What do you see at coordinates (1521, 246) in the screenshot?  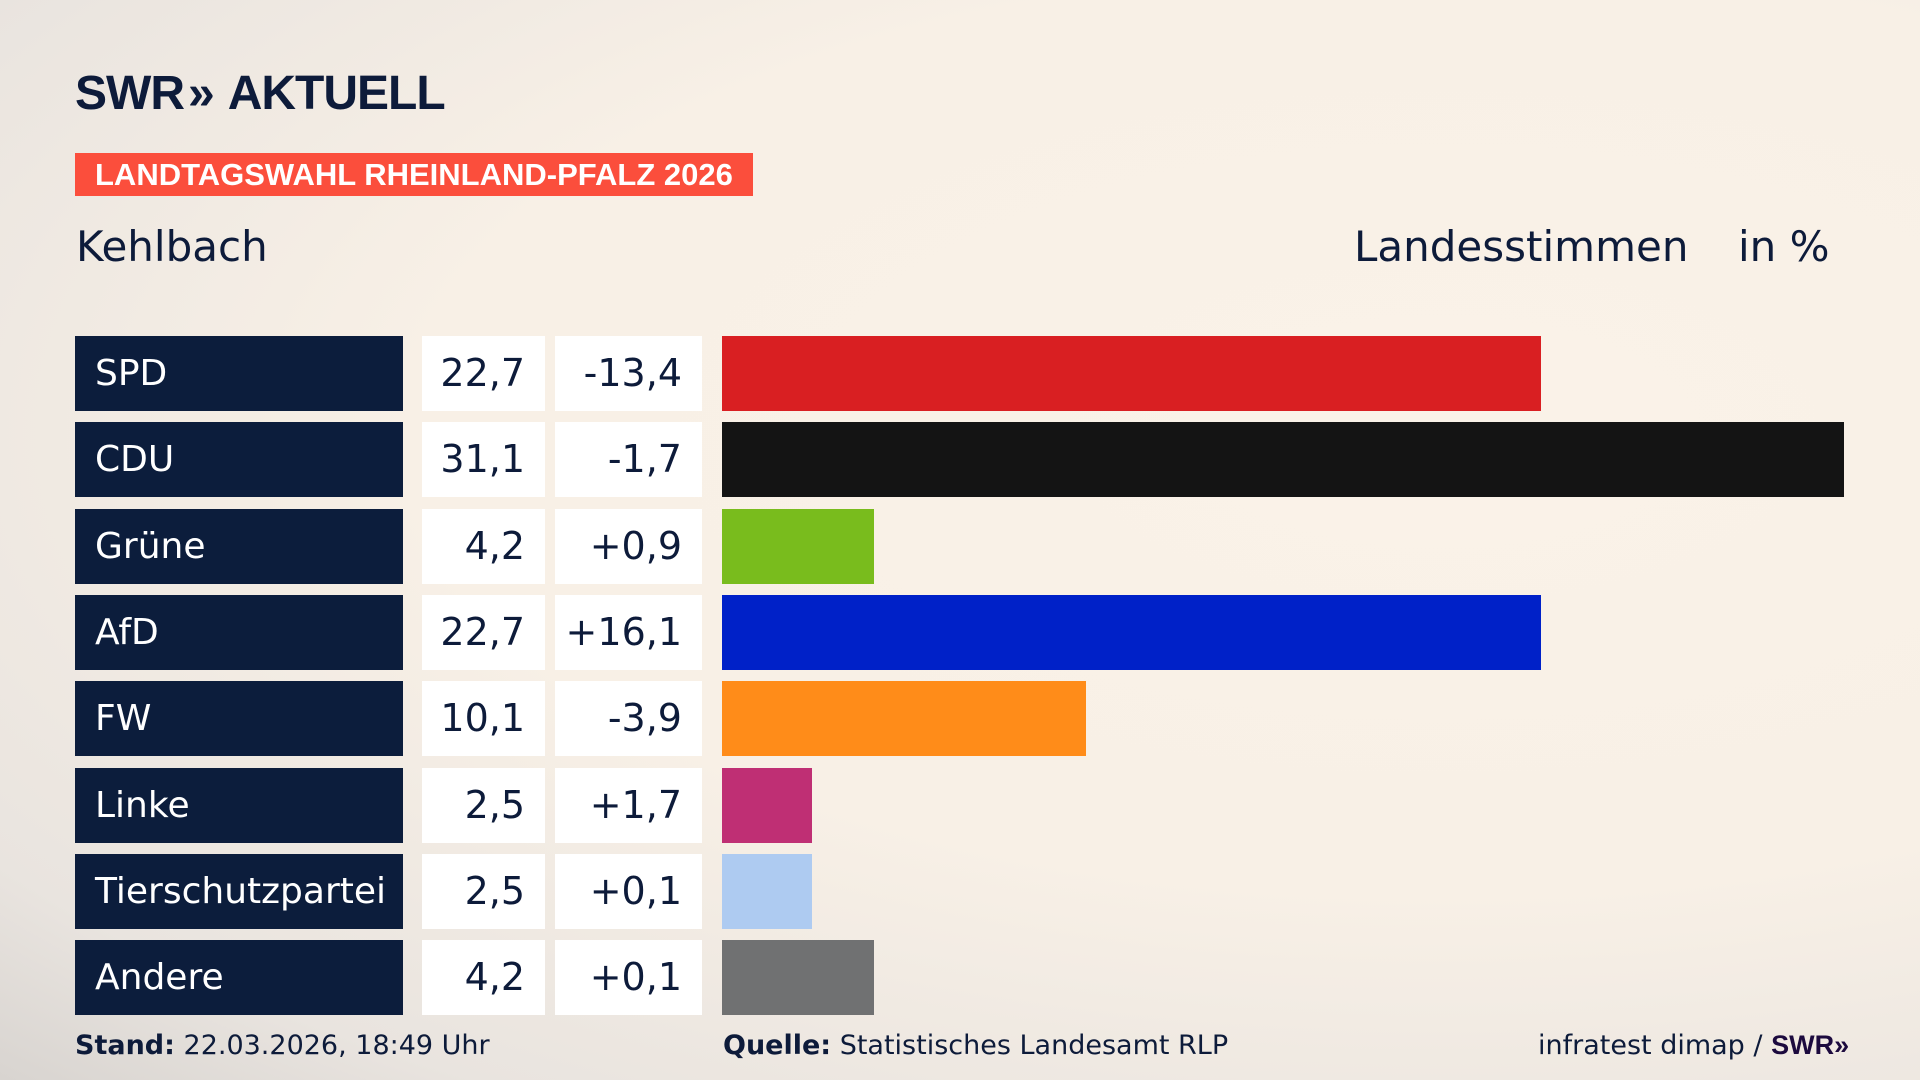 I see `votes-header: Landesstimmen` at bounding box center [1521, 246].